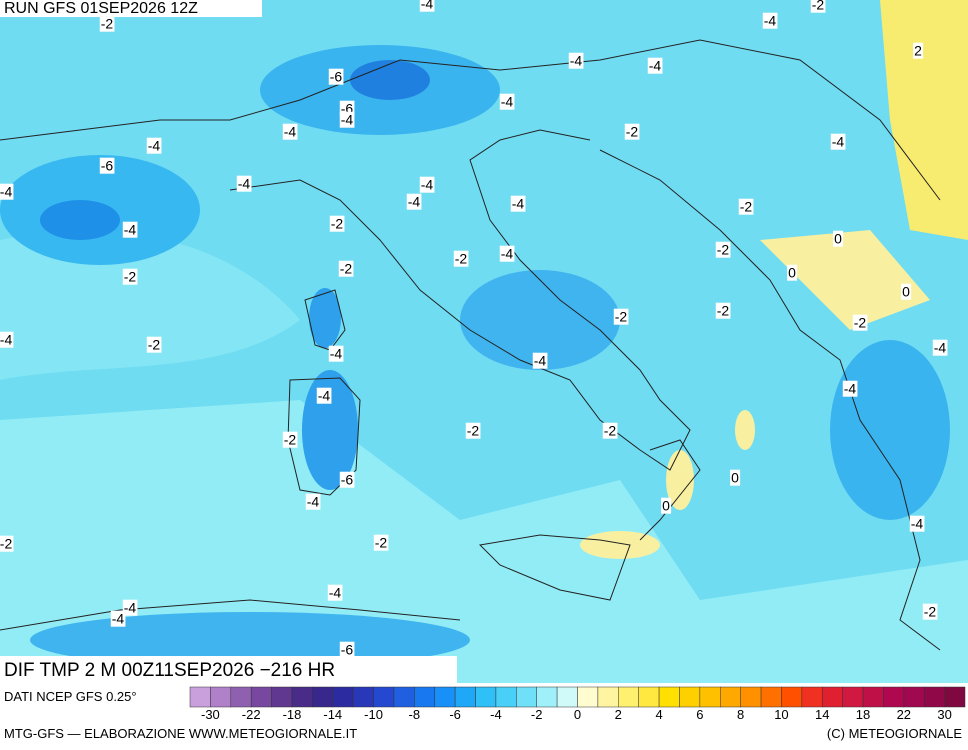  Describe the element at coordinates (781, 714) in the screenshot. I see `colorbar-tick-label: 10` at that location.